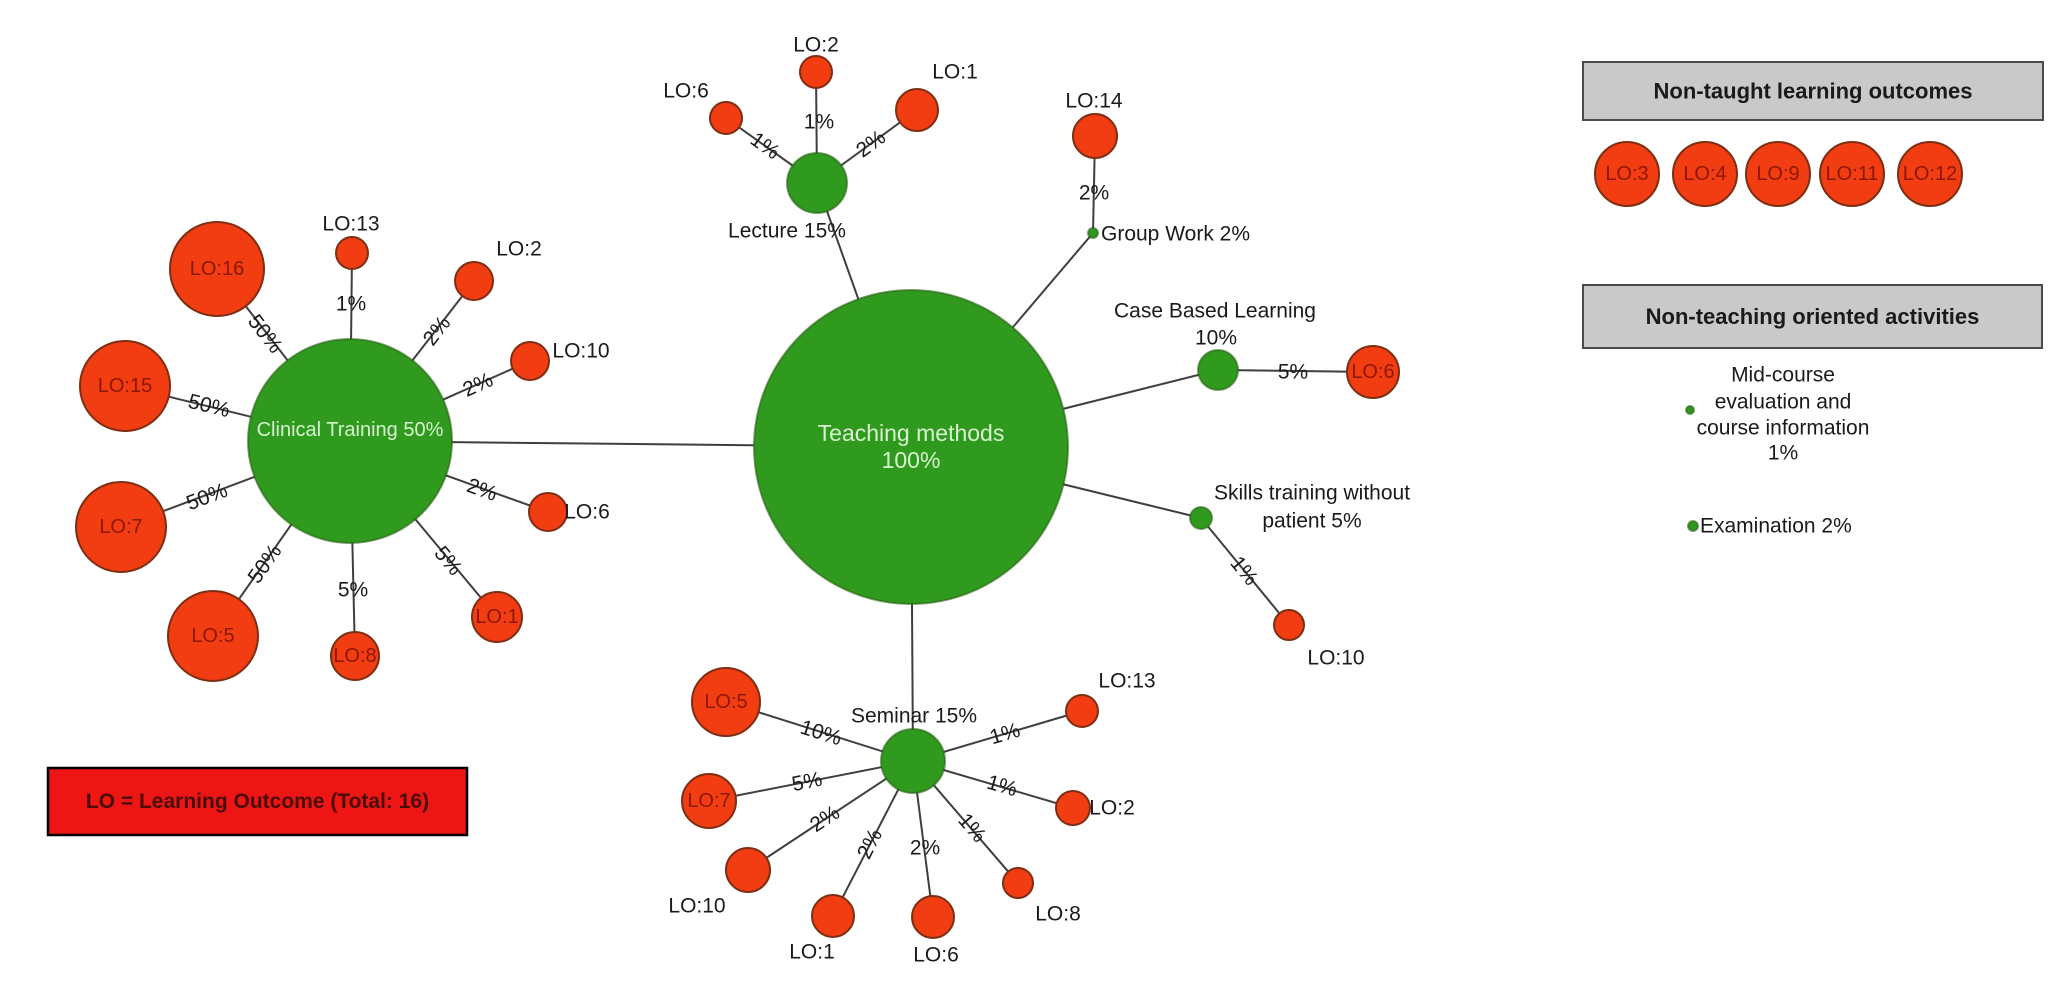 The image size is (2059, 1001). Describe the element at coordinates (933, 917) in the screenshot. I see `node-sem-lo6` at that location.